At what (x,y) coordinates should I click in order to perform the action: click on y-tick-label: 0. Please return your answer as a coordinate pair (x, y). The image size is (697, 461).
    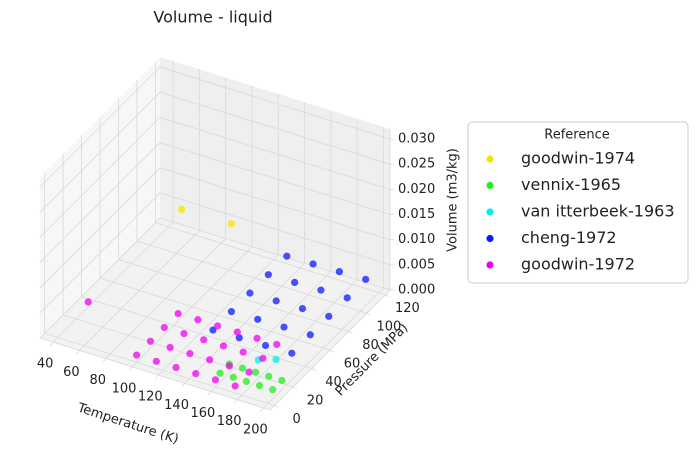
    Looking at the image, I should click on (296, 419).